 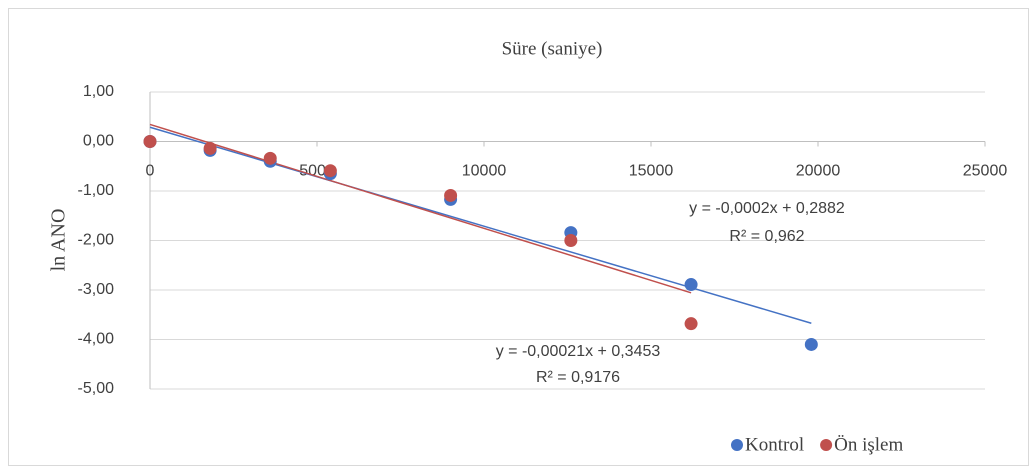 I want to click on x-tick-label: 0, so click(x=150, y=171).